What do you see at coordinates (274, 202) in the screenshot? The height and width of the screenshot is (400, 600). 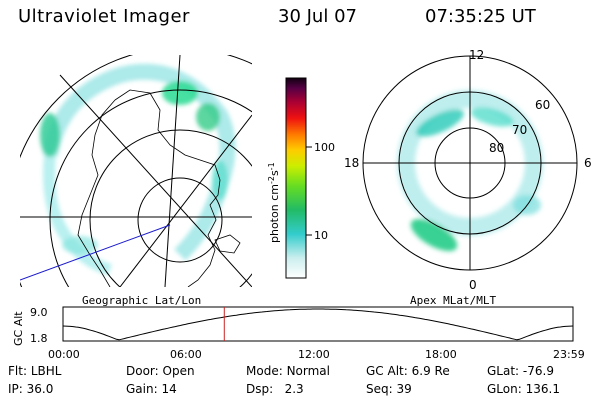 I see `colorbar-unit-label: photon cm-2s-1` at bounding box center [274, 202].